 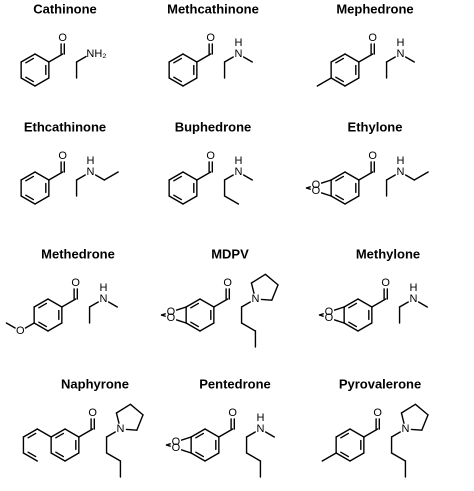 I want to click on compound-name: Methcathinone, so click(x=213, y=8).